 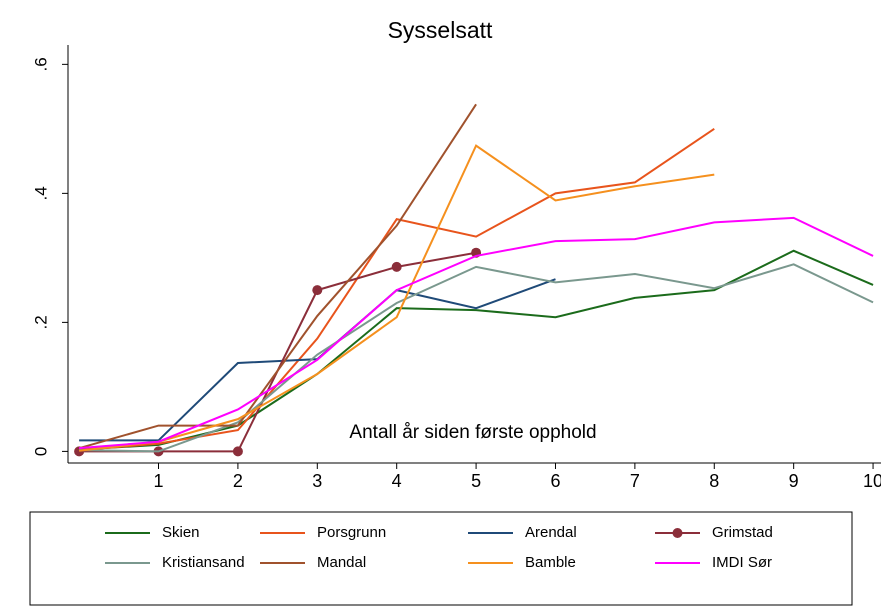 I want to click on legend-label: IMDI Sør, so click(x=742, y=562).